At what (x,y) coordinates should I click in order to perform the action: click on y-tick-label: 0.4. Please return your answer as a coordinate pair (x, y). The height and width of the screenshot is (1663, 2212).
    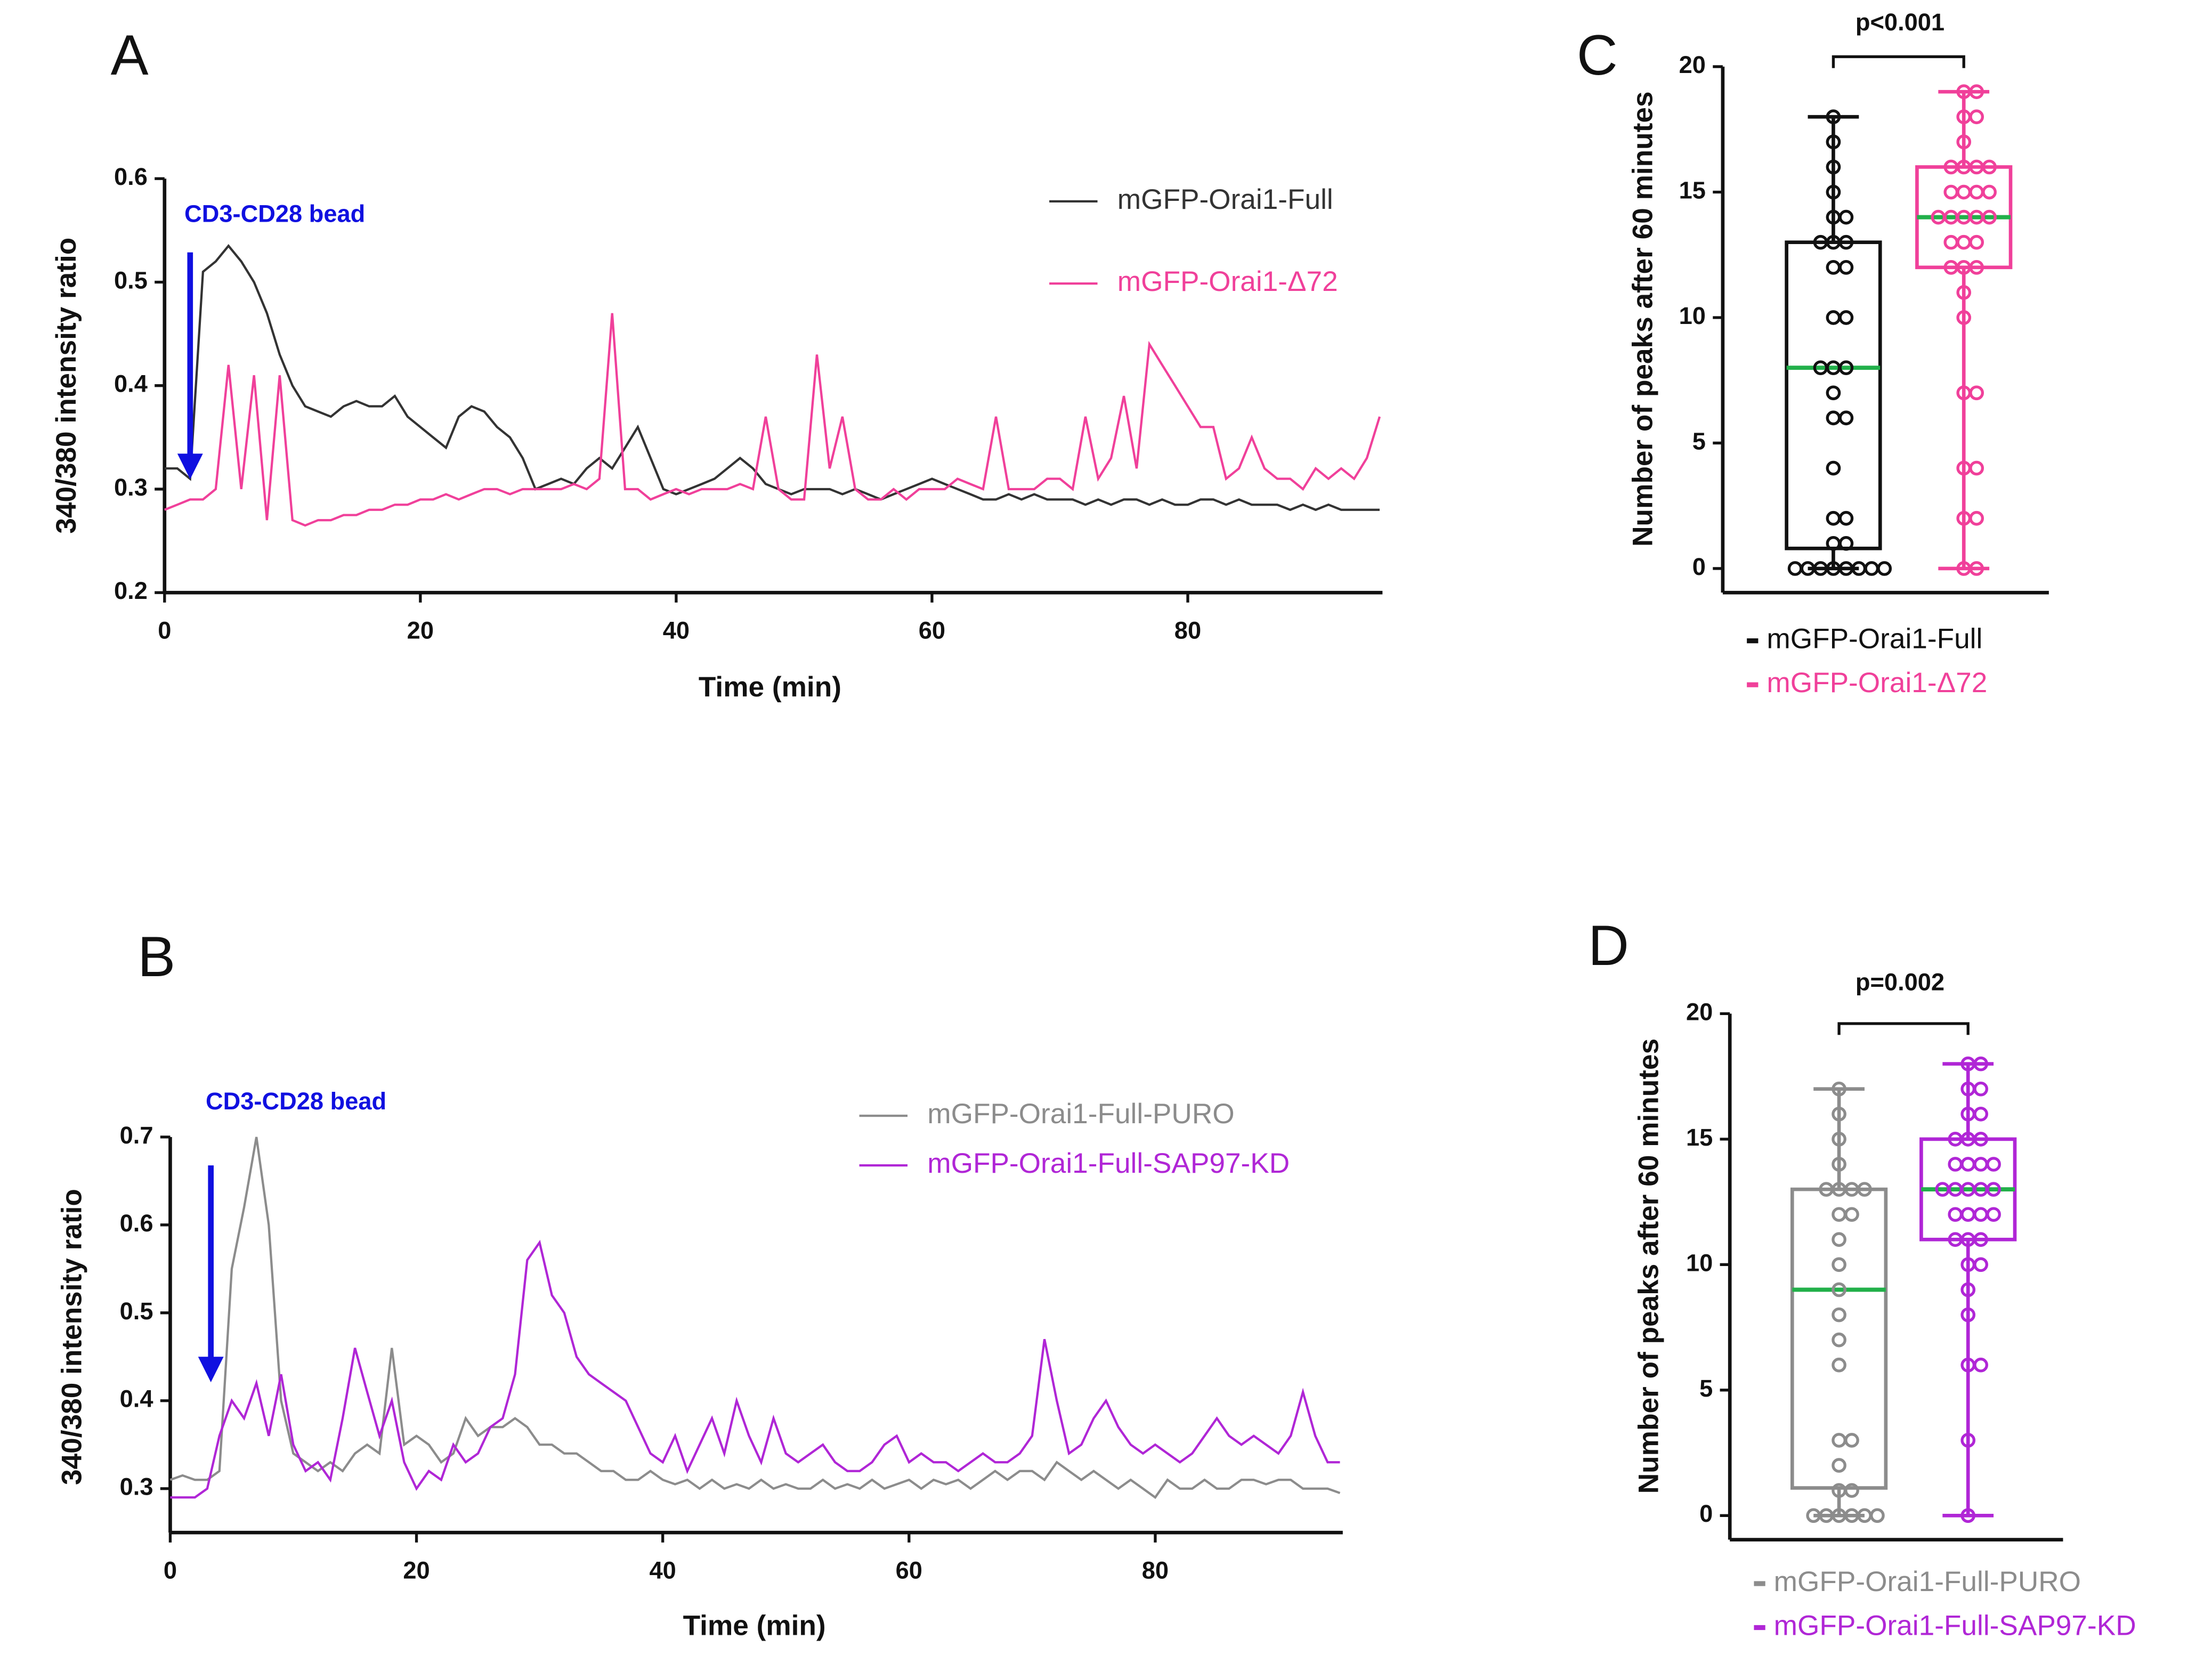
    Looking at the image, I should click on (131, 384).